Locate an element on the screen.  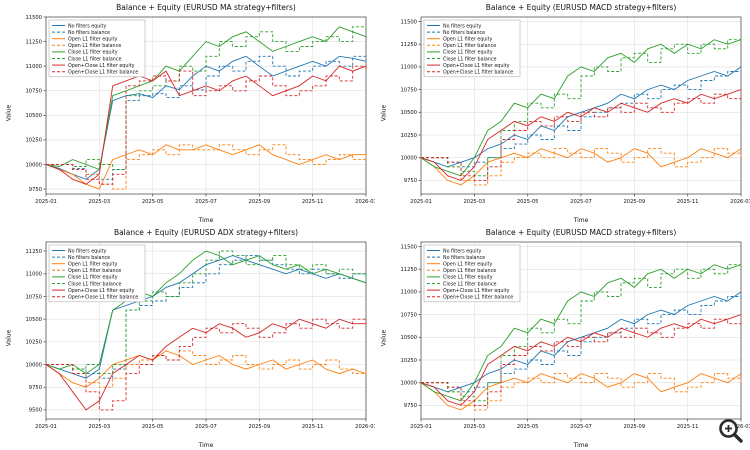
zoom-button is located at coordinates (731, 431).